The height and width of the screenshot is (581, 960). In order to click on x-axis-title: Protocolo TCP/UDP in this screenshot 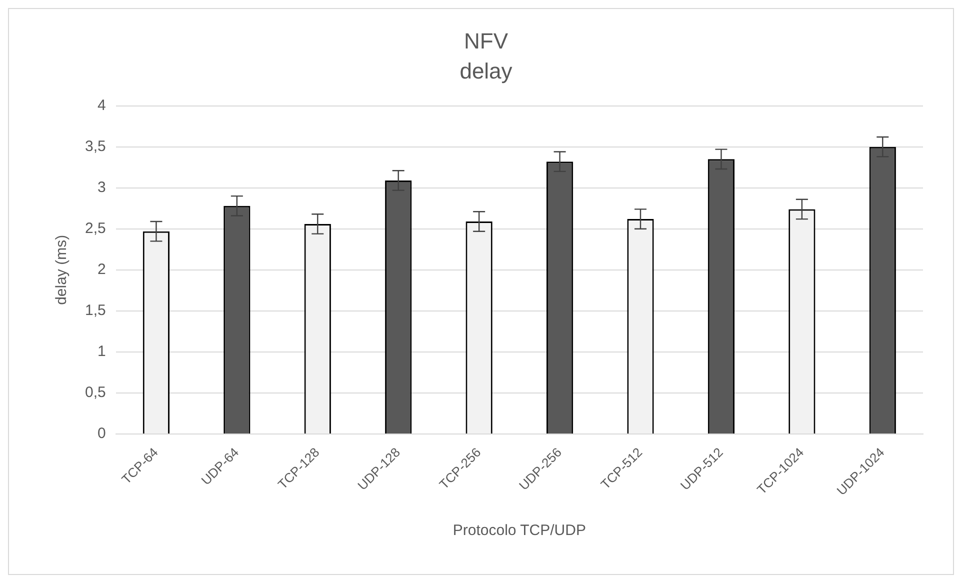, I will do `click(519, 531)`.